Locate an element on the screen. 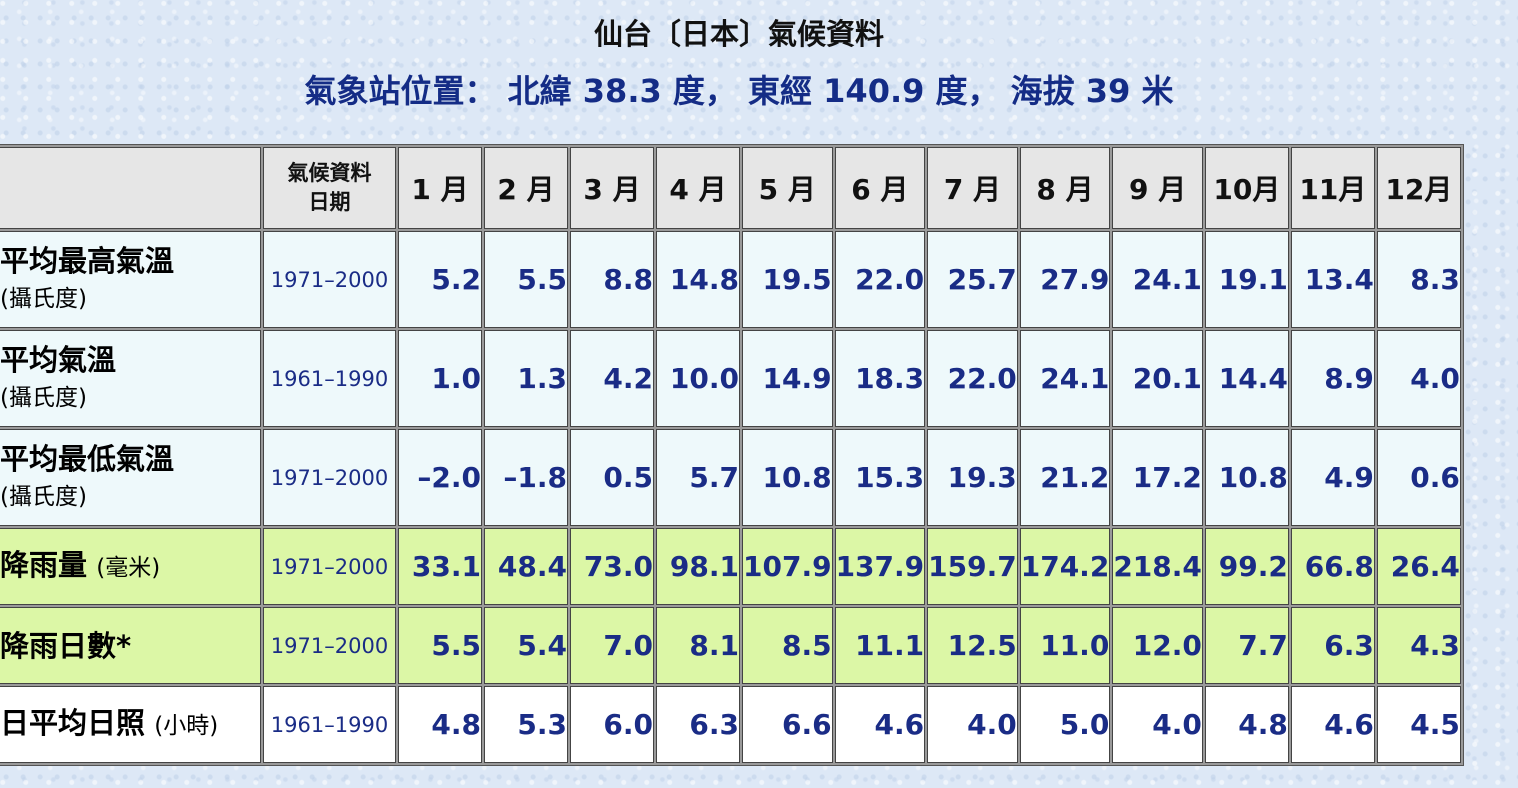 The width and height of the screenshot is (1518, 788). value-cell: 27.9 is located at coordinates (1065, 279).